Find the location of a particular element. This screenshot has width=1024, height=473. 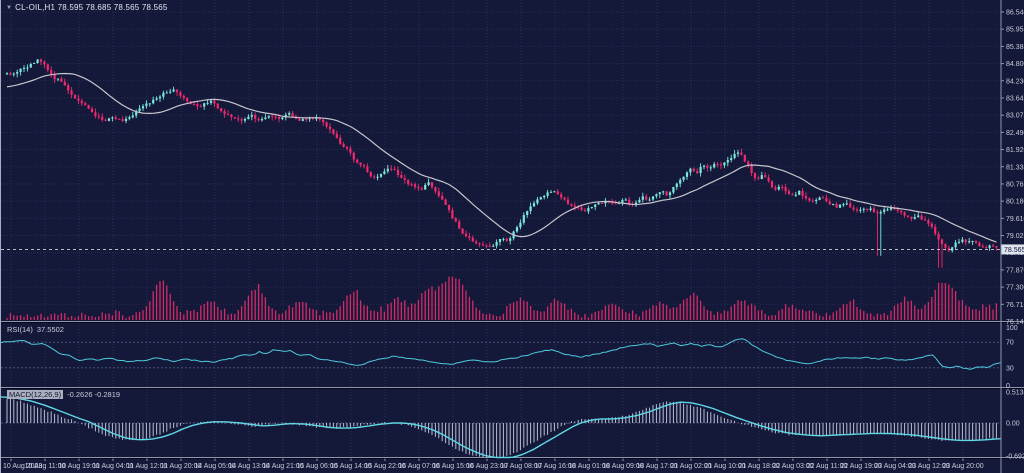

svg-text: 83.075 is located at coordinates (1015, 116).